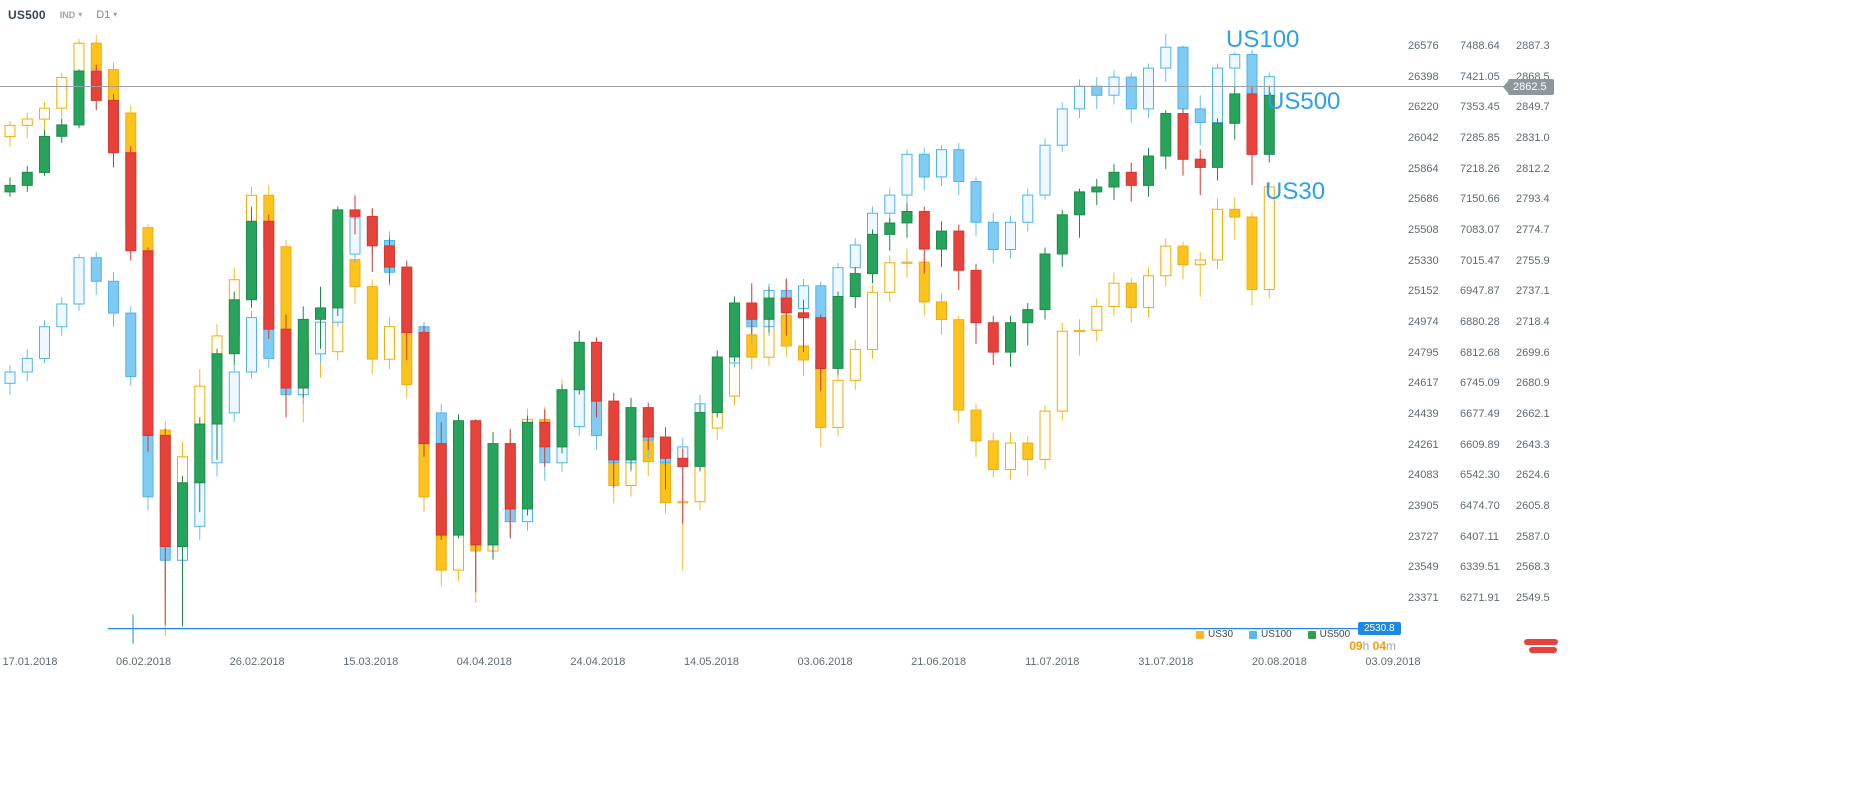  Describe the element at coordinates (825, 662) in the screenshot. I see `time-tick-label: 03.06.2018` at that location.